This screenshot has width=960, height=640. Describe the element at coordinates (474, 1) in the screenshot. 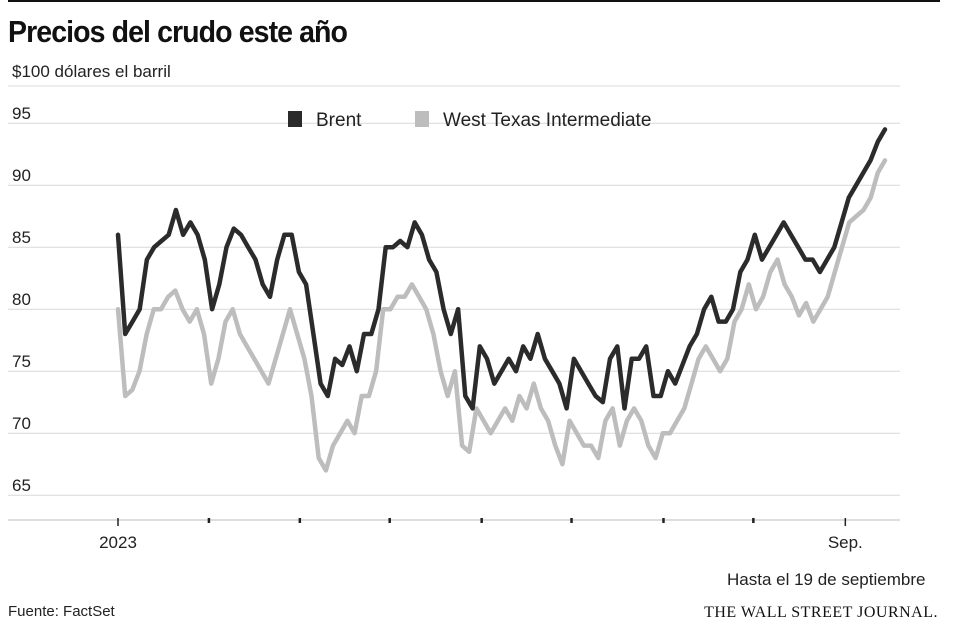

I see `top-rule` at that location.